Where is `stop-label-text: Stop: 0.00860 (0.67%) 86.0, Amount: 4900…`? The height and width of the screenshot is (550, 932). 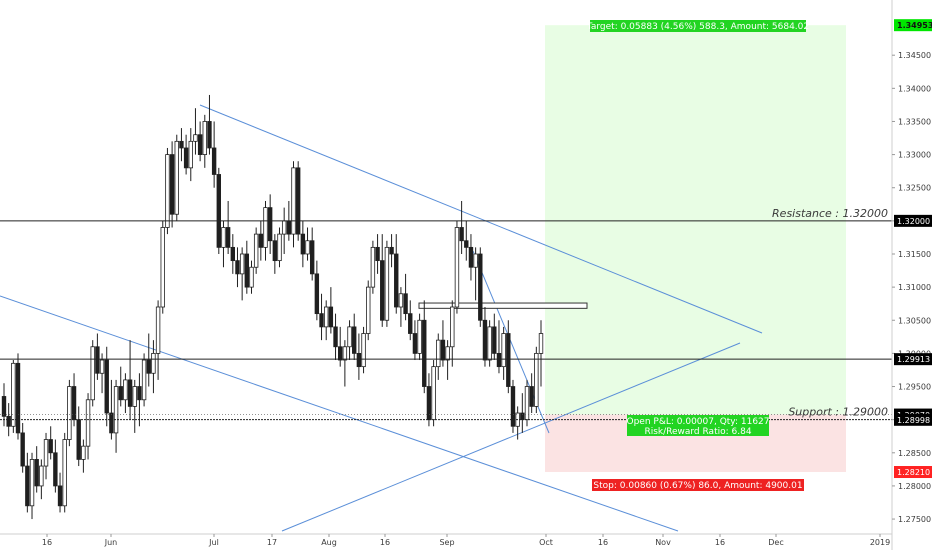
stop-label-text: Stop: 0.00860 (0.67%) 86.0, Amount: 4900… is located at coordinates (697, 486).